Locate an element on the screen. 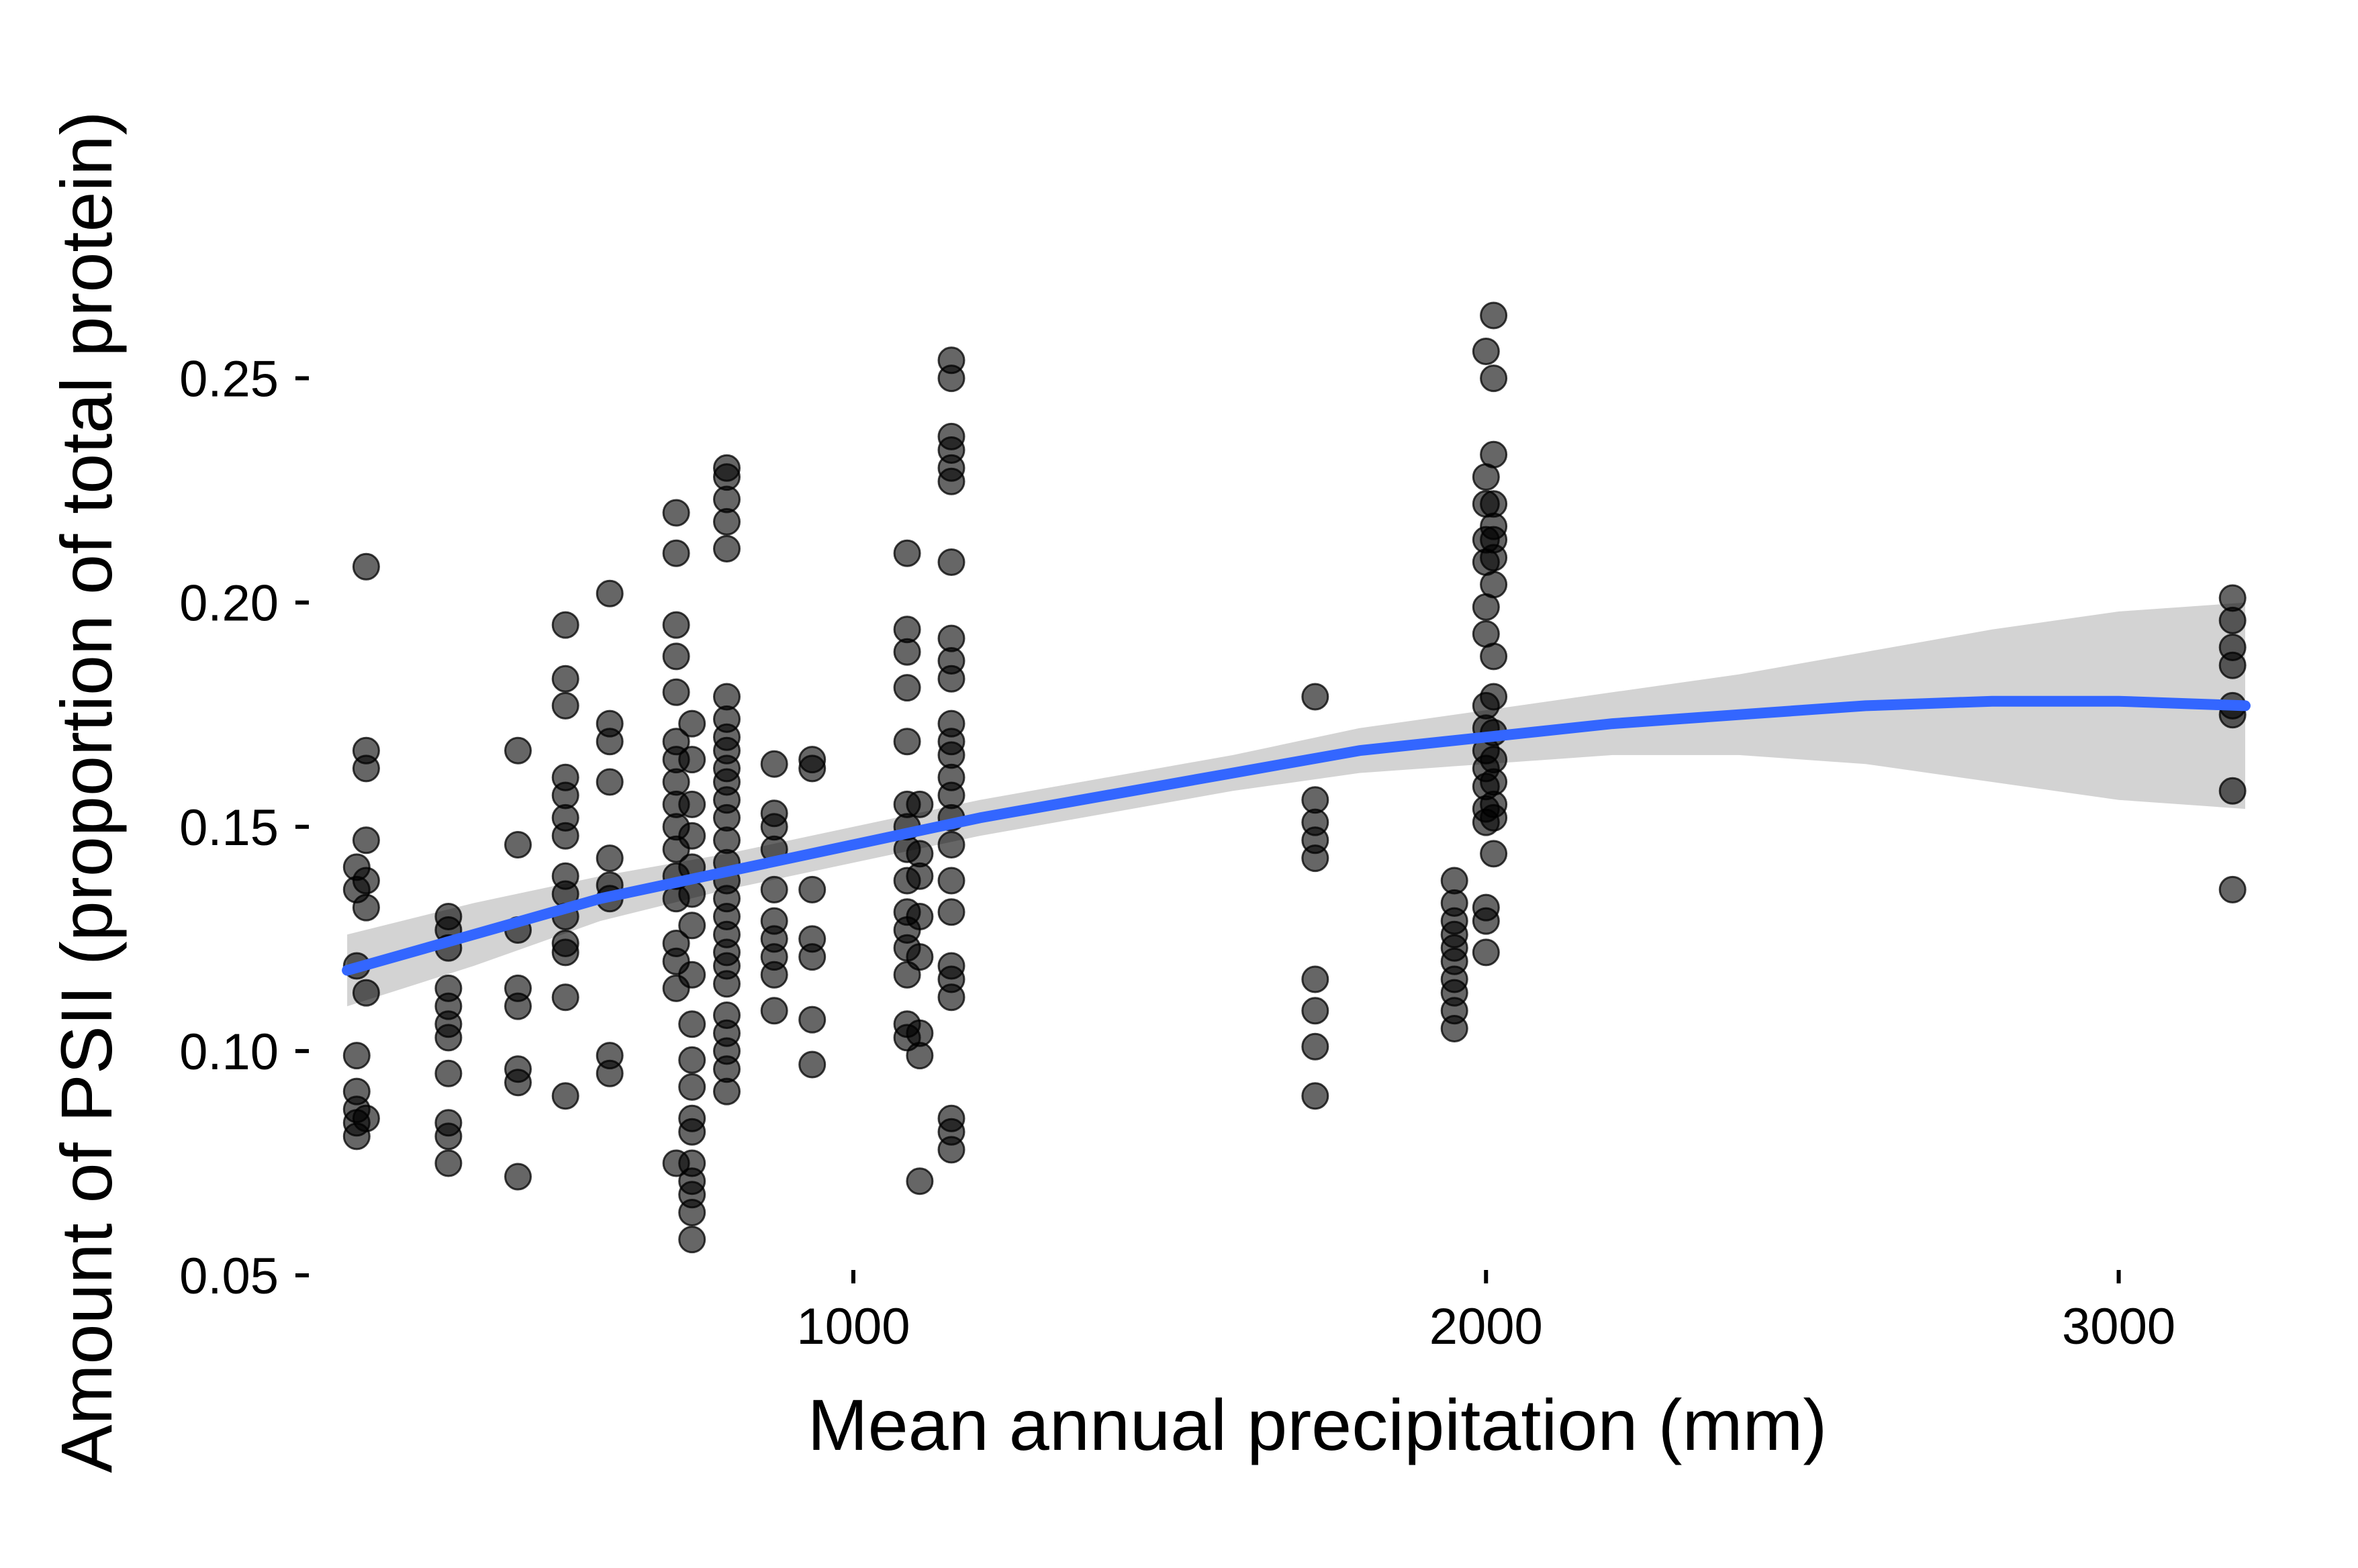 The width and height of the screenshot is (2358, 1568). y-tick-label: 0.20 is located at coordinates (229, 604).